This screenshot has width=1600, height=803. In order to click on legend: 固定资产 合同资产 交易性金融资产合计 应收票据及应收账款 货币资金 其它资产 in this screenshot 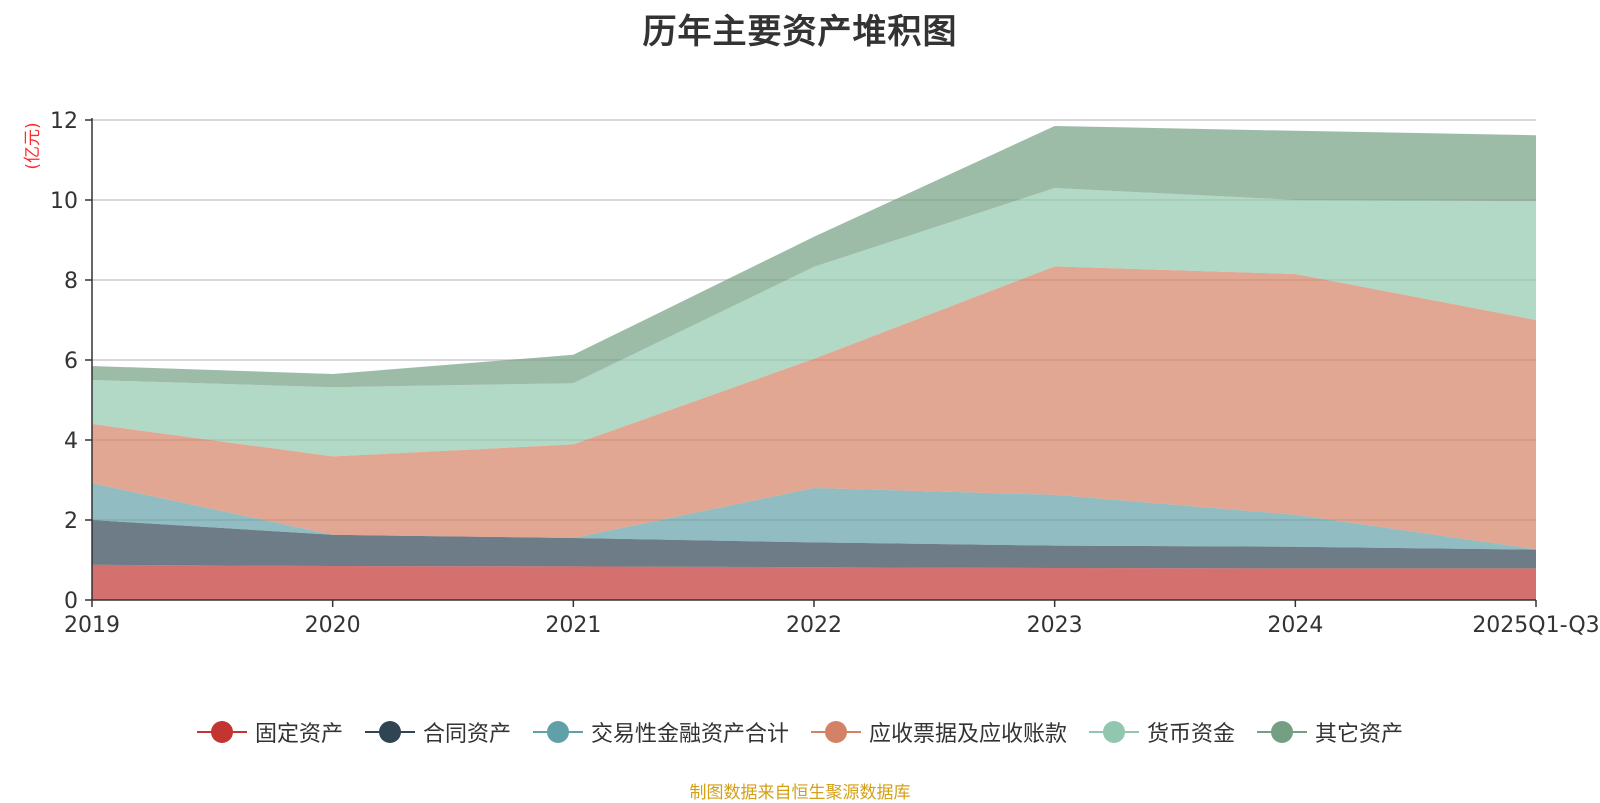, I will do `click(800, 732)`.